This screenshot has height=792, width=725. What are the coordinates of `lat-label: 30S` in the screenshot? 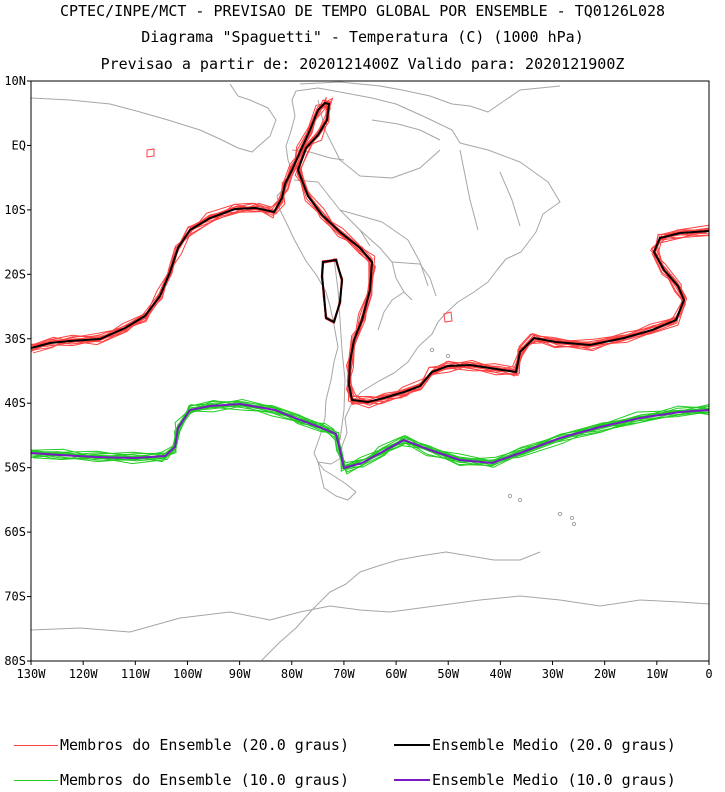 It's located at (15, 339).